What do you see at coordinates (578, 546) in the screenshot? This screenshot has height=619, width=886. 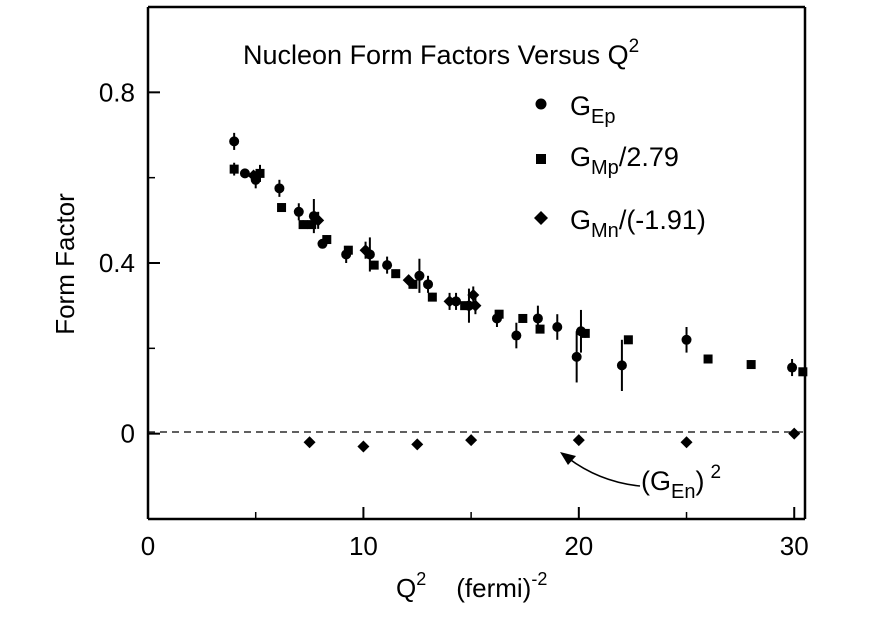 I see `x-tick-label: 20` at bounding box center [578, 546].